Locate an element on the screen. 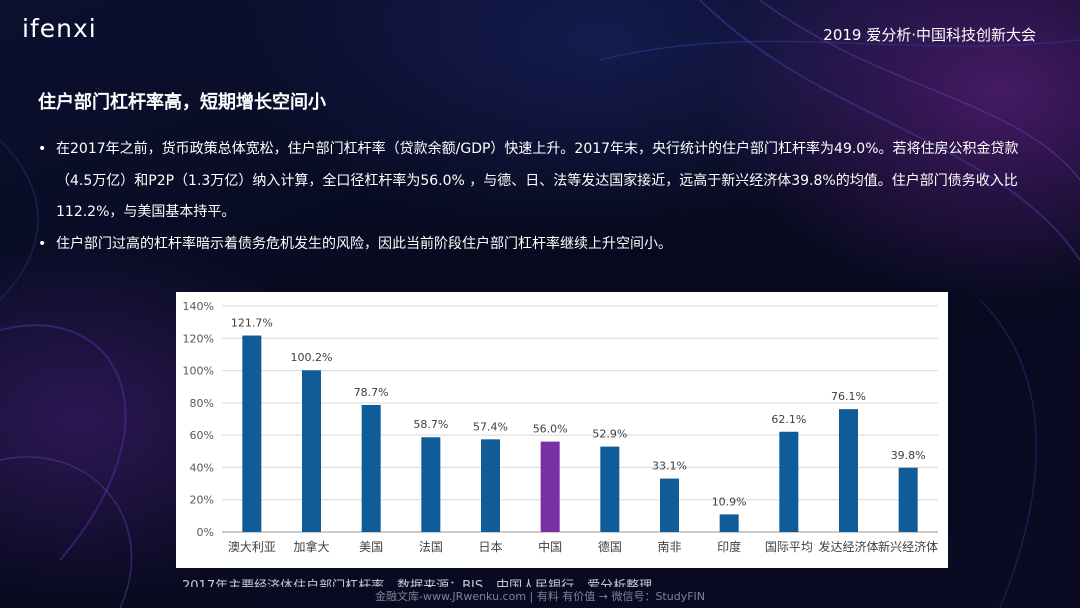  data-label: 10.9% is located at coordinates (729, 501).